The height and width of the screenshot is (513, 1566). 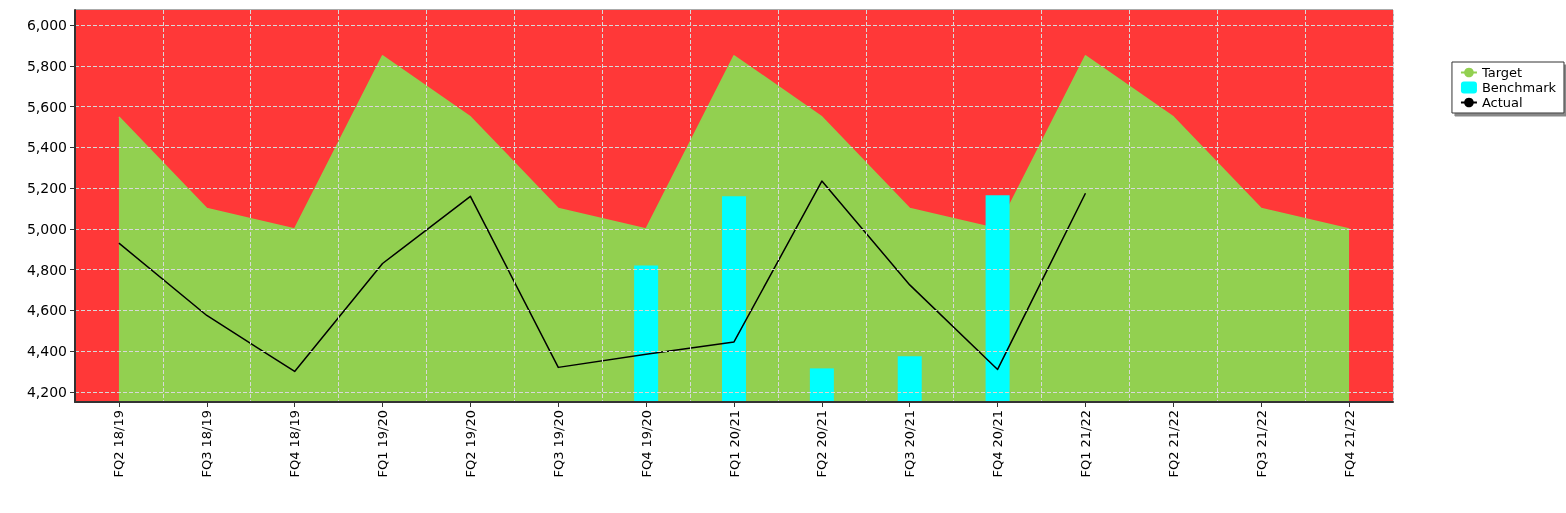 I want to click on y-tick-label: 5,200, so click(x=46, y=188).